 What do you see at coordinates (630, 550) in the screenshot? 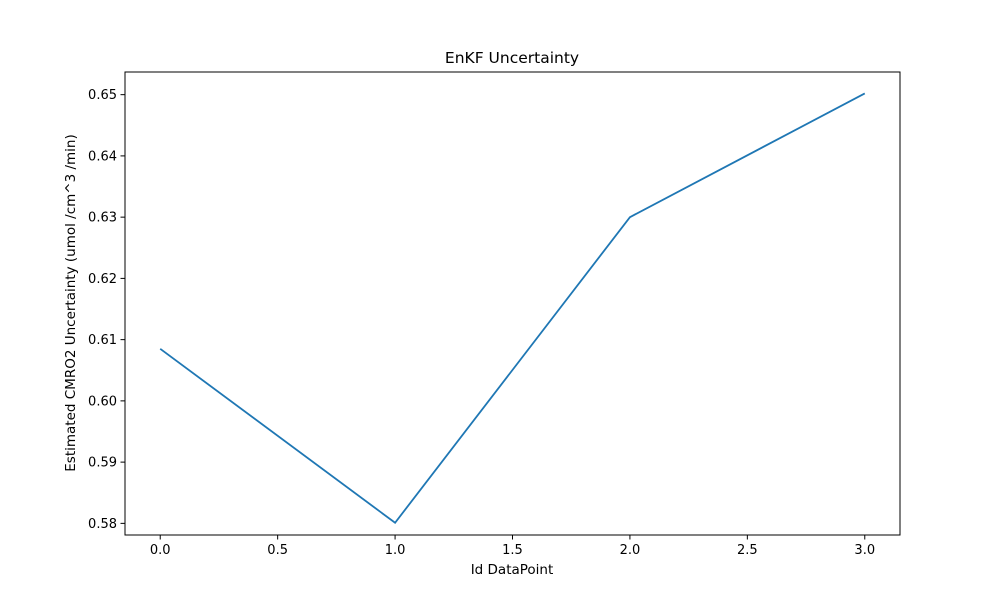
I see `x-tick-label: 2.0` at bounding box center [630, 550].